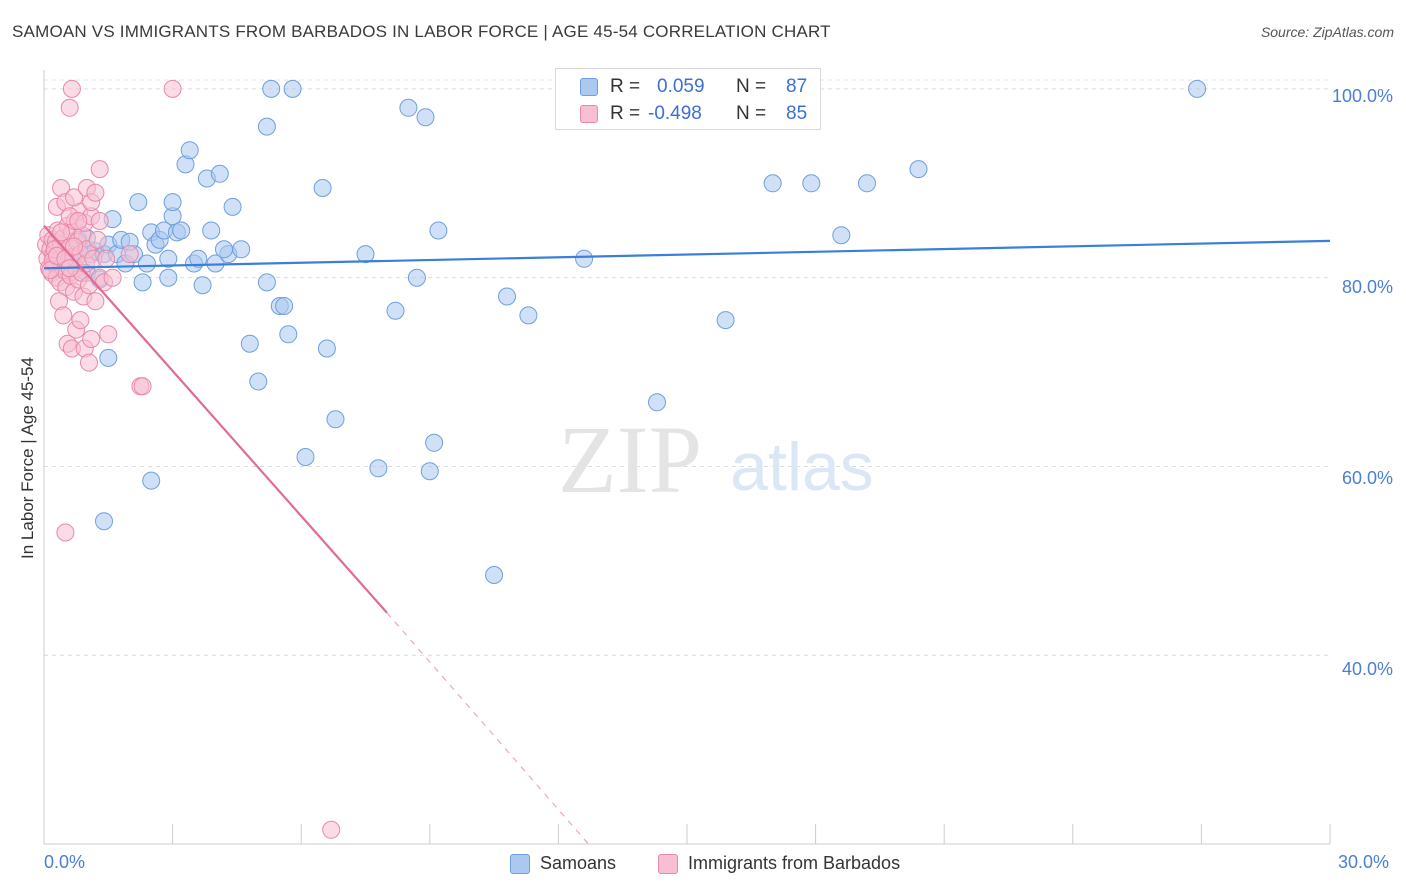  What do you see at coordinates (681, 86) in the screenshot?
I see `legend-r-value: 0.059` at bounding box center [681, 86].